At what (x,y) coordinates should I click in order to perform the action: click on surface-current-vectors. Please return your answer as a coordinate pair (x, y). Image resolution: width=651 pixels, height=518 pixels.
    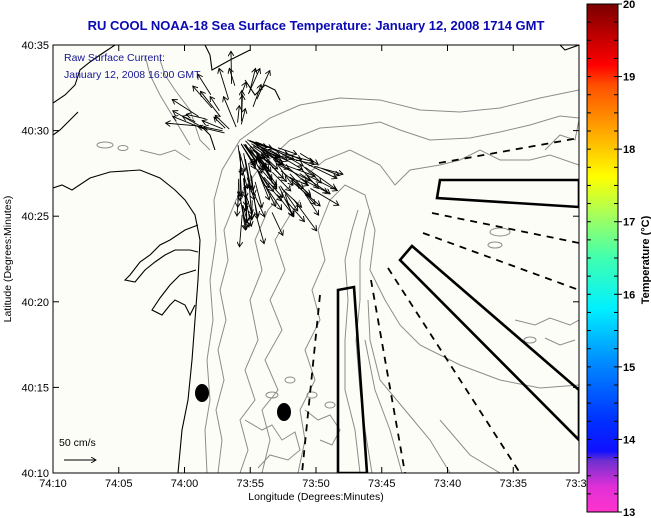
    Looking at the image, I should click on (254, 149).